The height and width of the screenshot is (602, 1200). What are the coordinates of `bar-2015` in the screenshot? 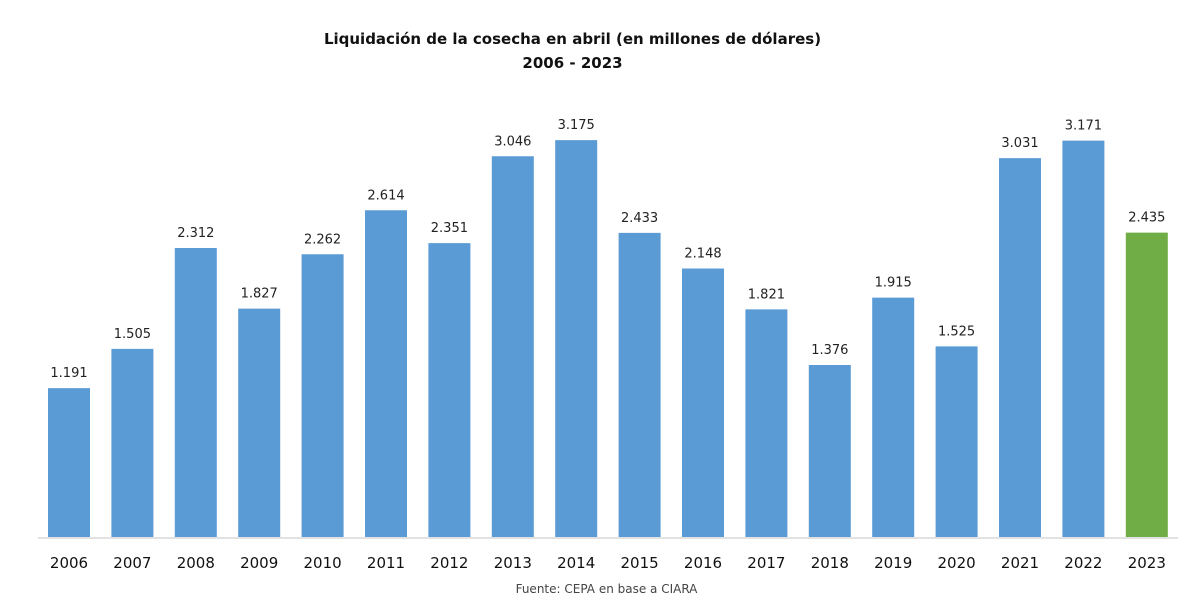 It's located at (639, 384).